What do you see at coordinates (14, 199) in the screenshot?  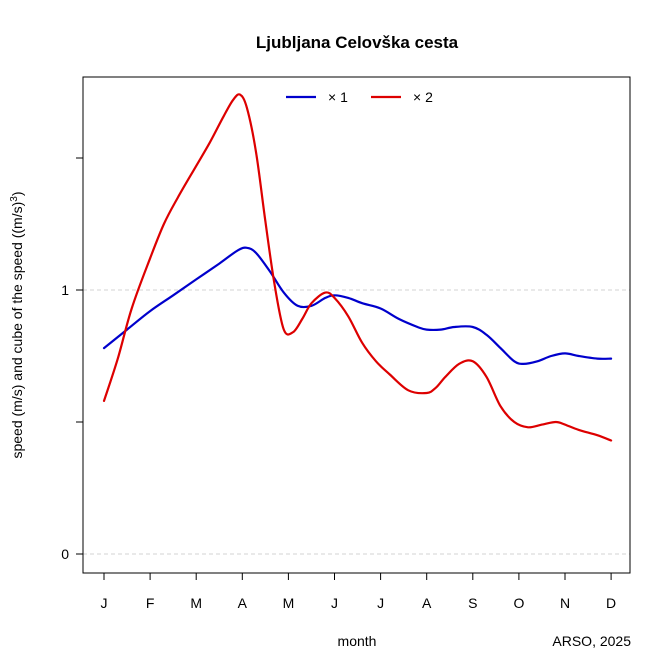 I see `y-axis-label-superscript: 3` at bounding box center [14, 199].